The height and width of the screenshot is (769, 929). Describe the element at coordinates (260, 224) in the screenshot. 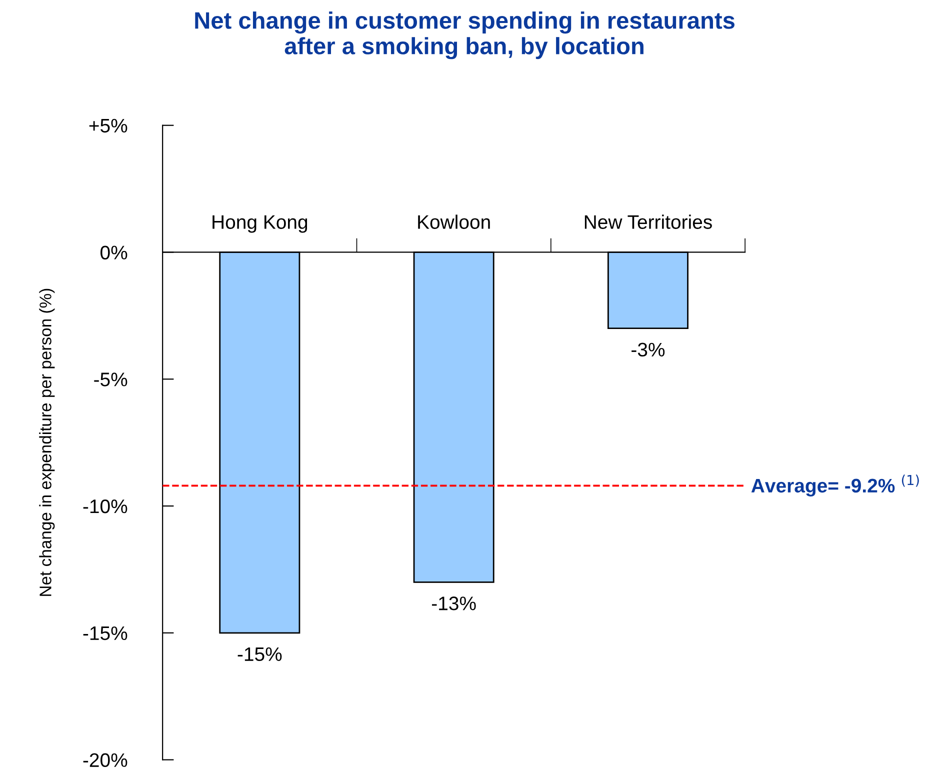

I see `x-tick-label: Hong Kong` at that location.